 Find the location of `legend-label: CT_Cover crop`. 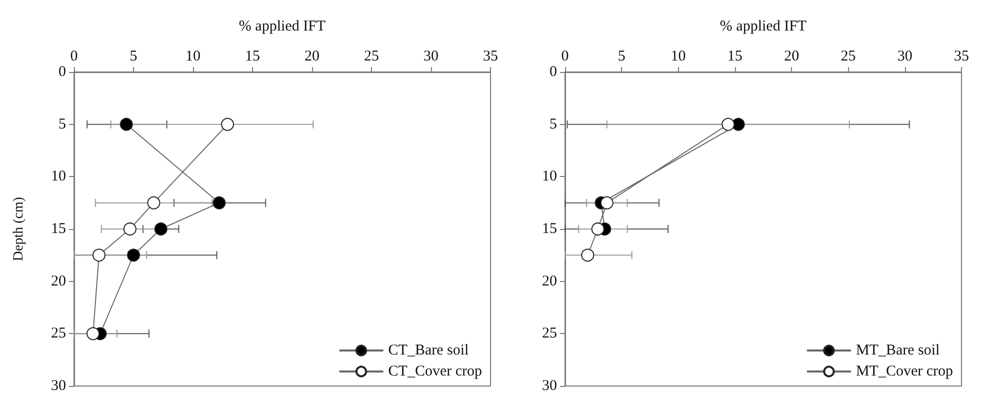

legend-label: CT_Cover crop is located at coordinates (435, 372).